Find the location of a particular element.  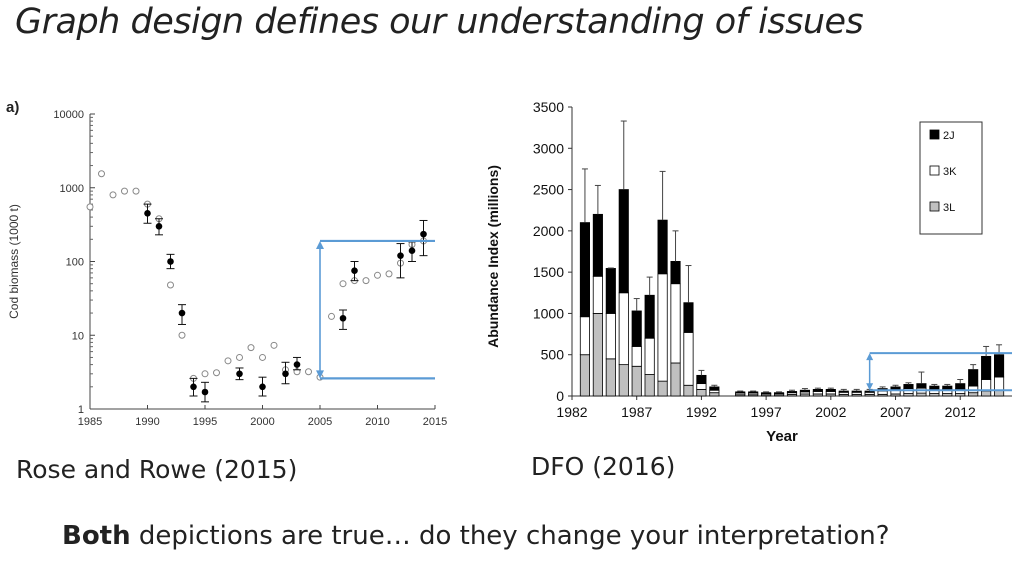

legend-label-3k: 3K is located at coordinates (950, 172).